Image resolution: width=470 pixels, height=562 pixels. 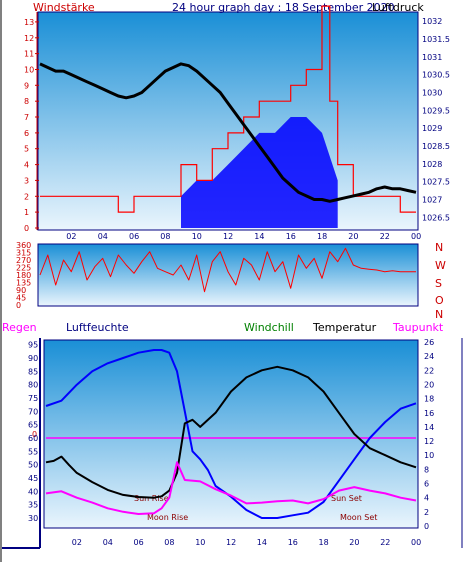 What do you see at coordinates (432, 164) in the screenshot?
I see `y-right-tick-top-3: 1028` at bounding box center [432, 164].